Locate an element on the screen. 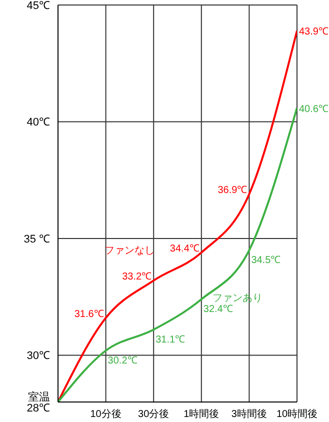  x-tick-label: 10時間後 is located at coordinates (297, 414).